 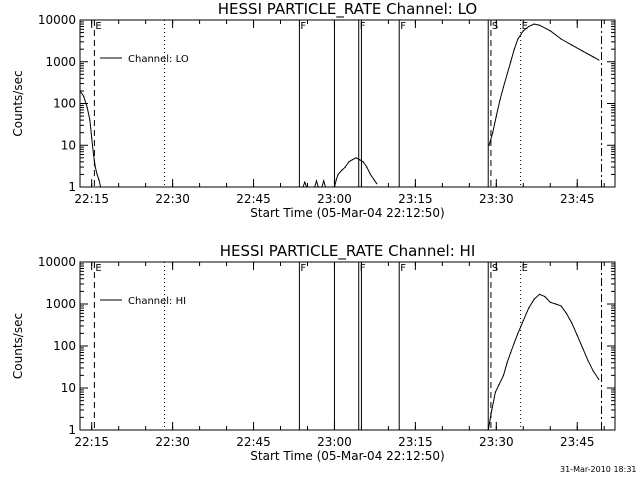 I want to click on legend-label: Channel: HI, so click(x=157, y=301).